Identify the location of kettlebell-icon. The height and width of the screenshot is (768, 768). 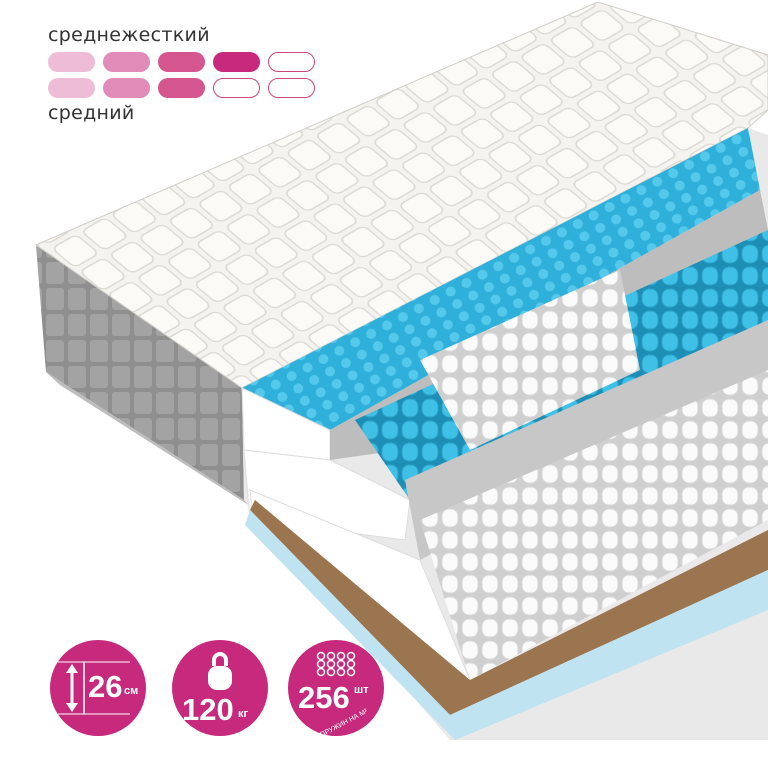
(220, 671).